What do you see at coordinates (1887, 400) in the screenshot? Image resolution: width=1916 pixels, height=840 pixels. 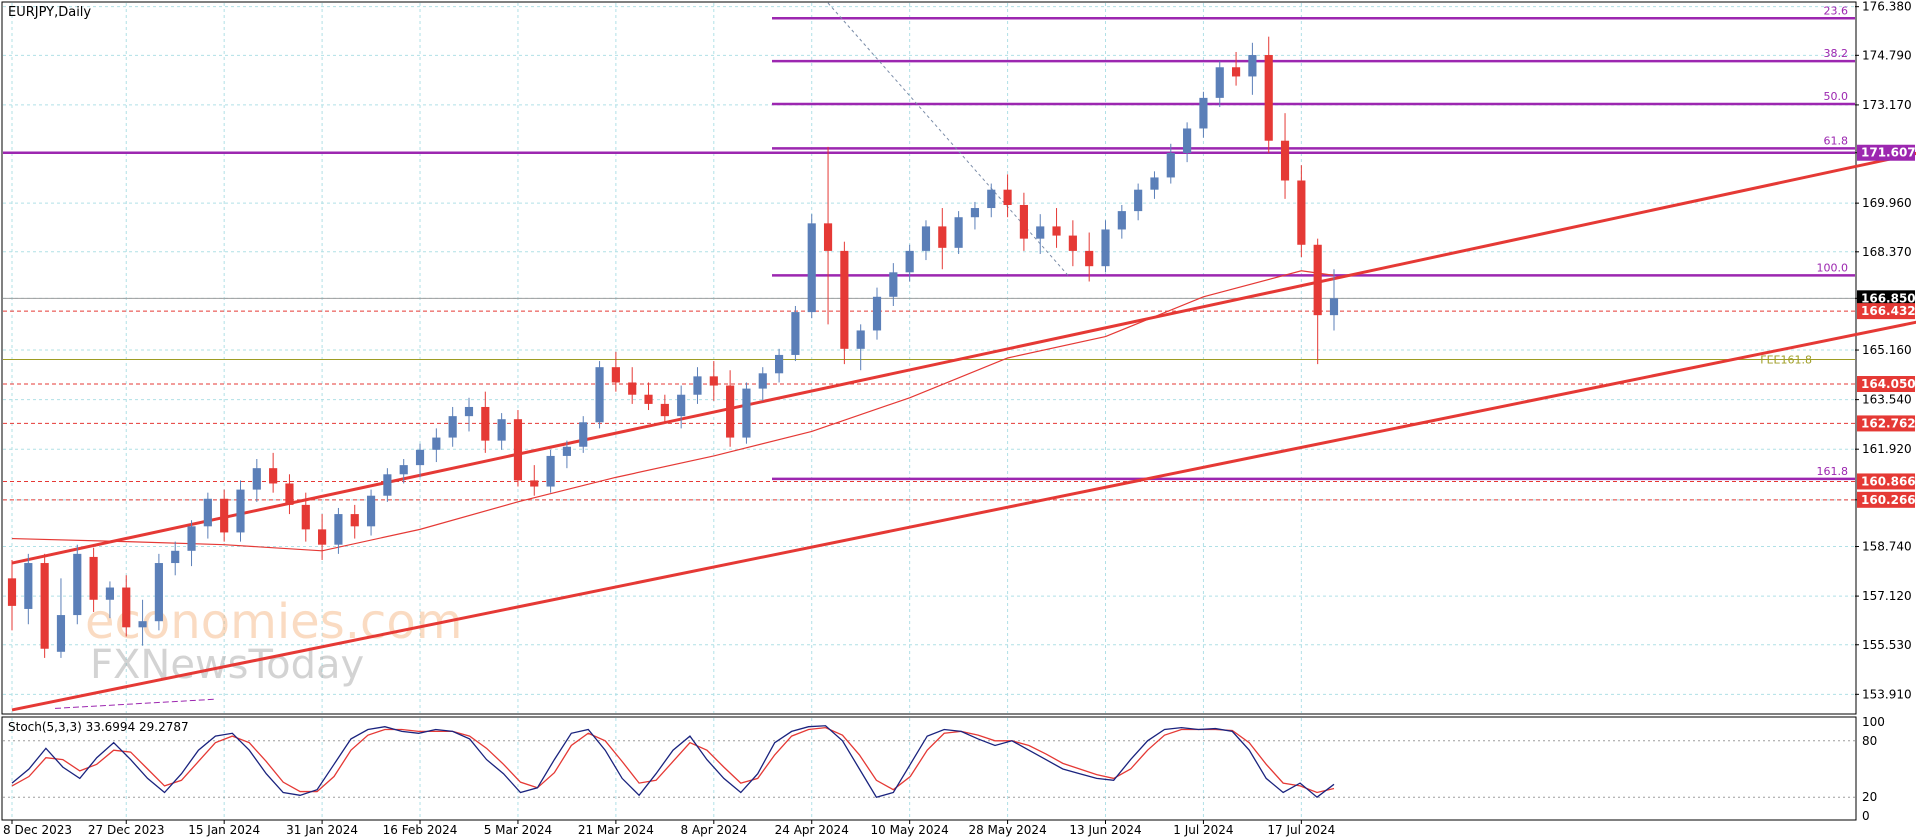 I see `y-tick-label: 163.540` at bounding box center [1887, 400].